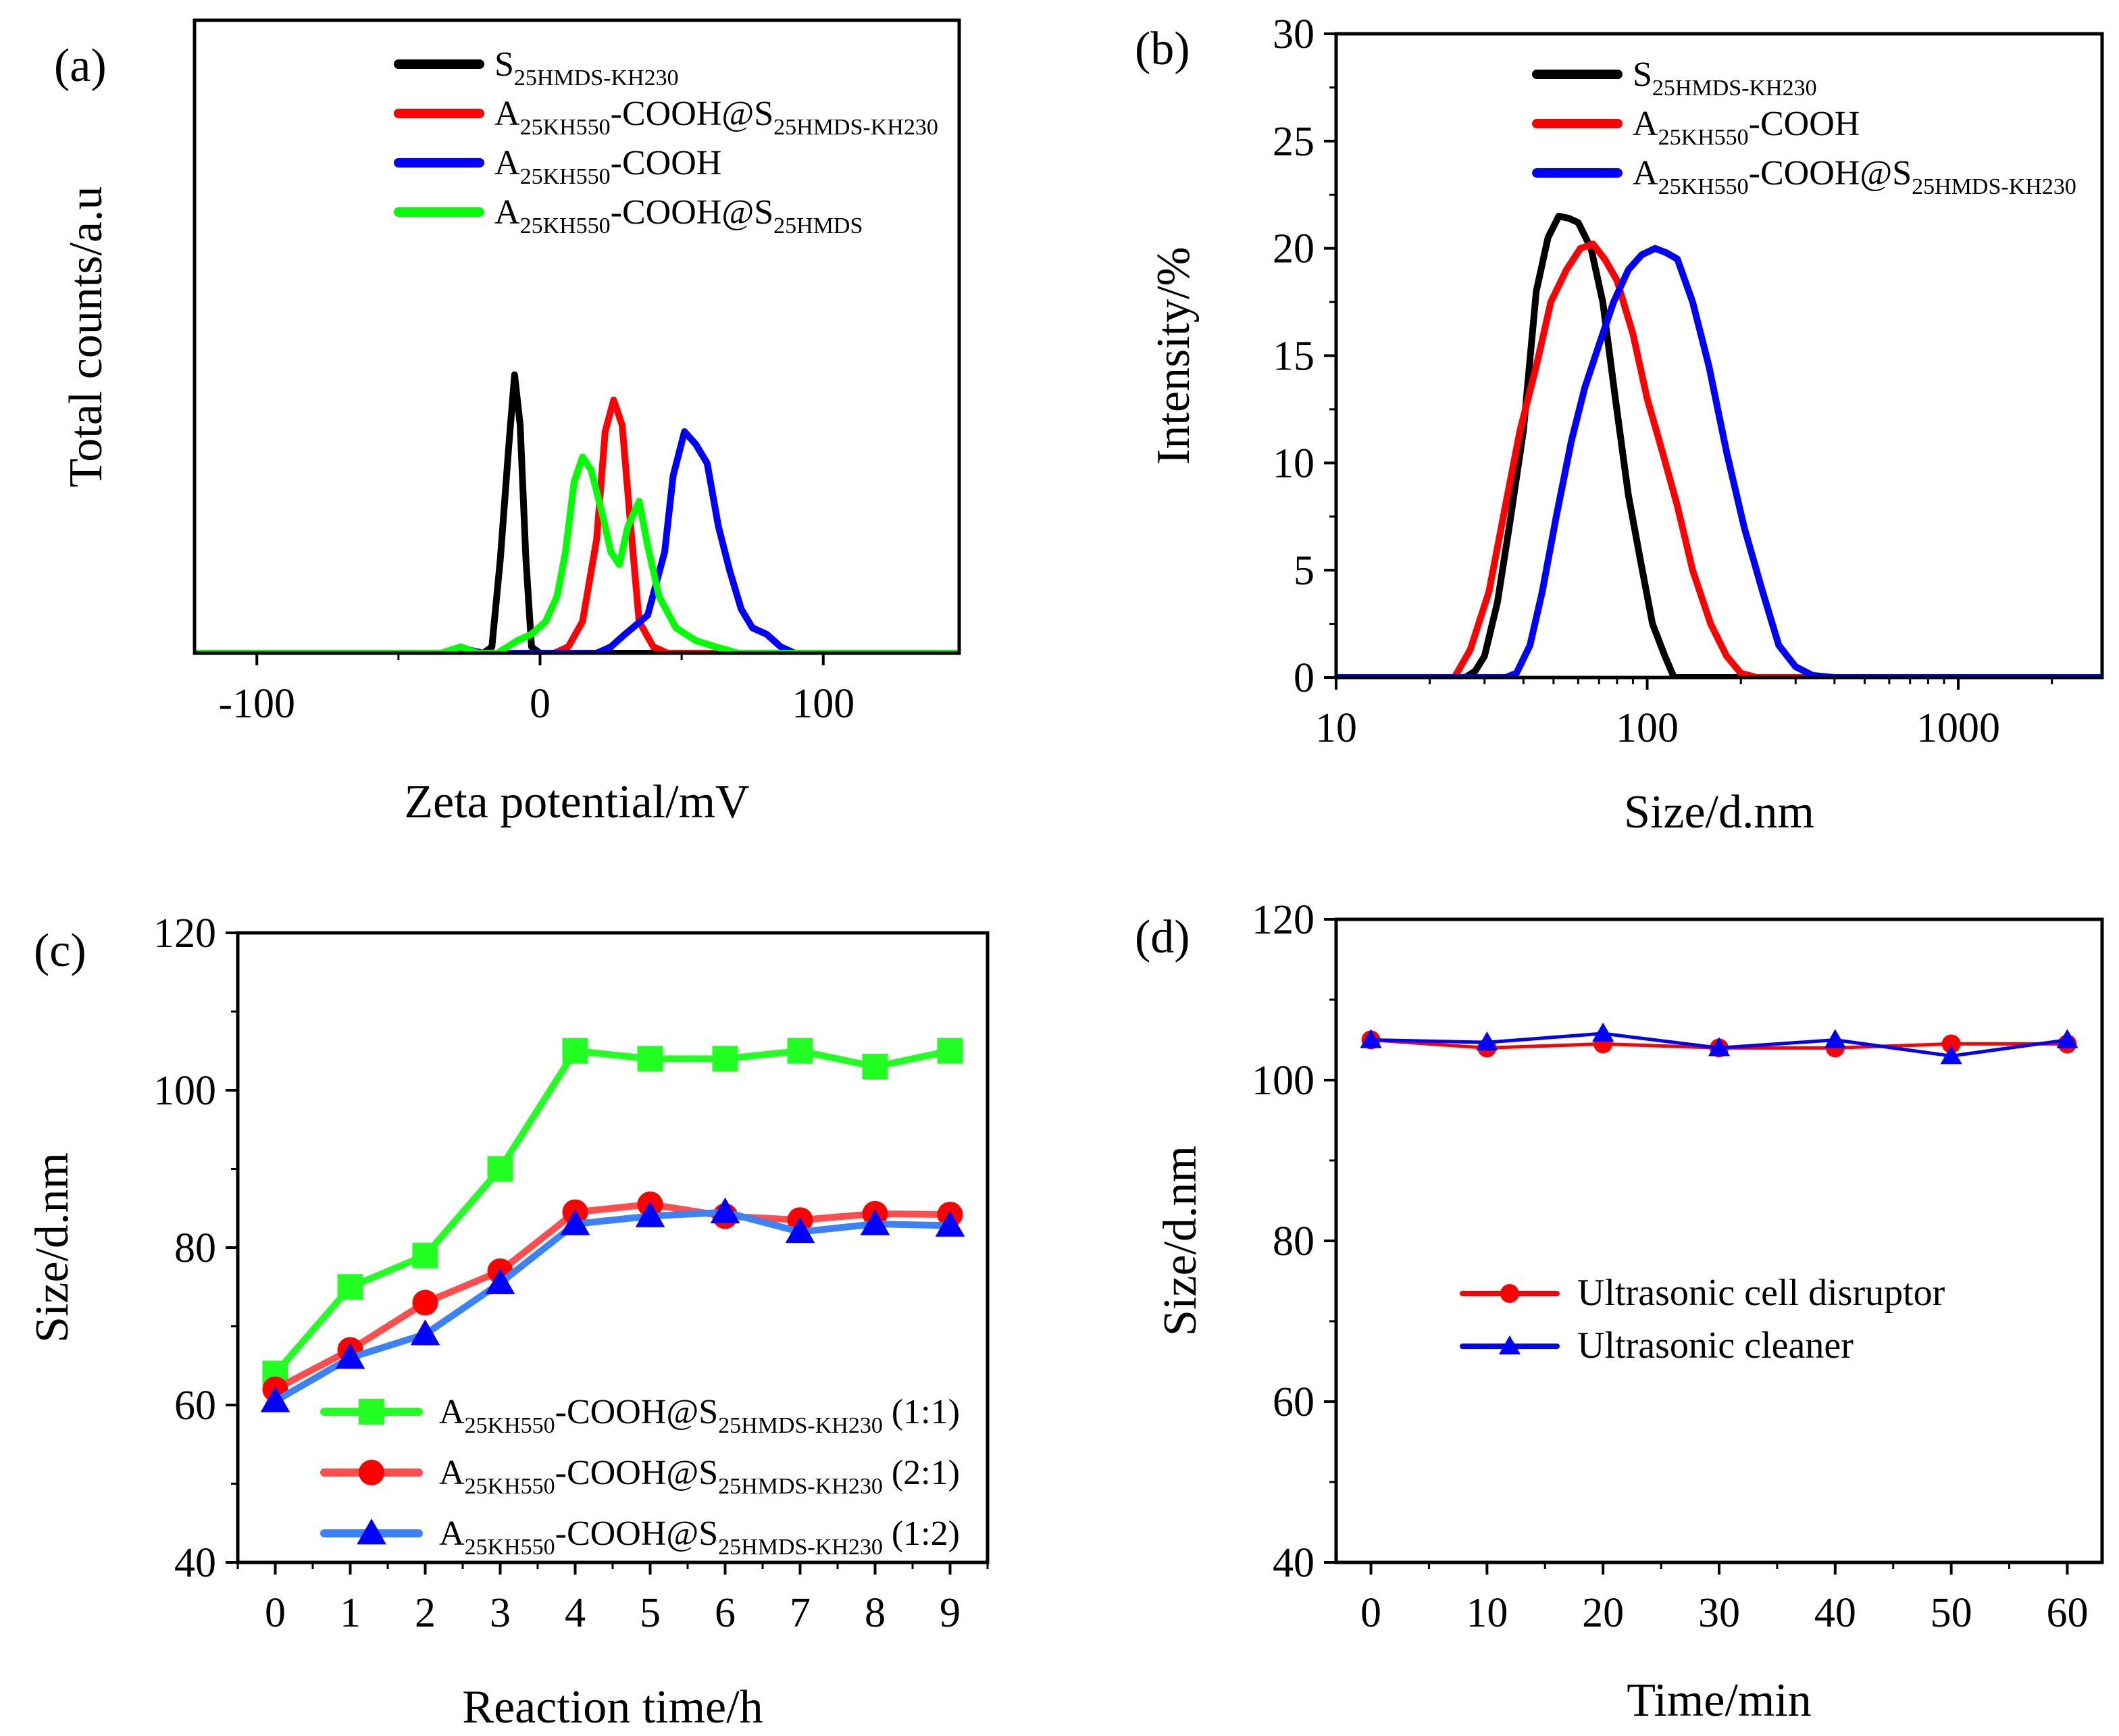  What do you see at coordinates (425, 1613) in the screenshot?
I see `x-tick-label: 2` at bounding box center [425, 1613].